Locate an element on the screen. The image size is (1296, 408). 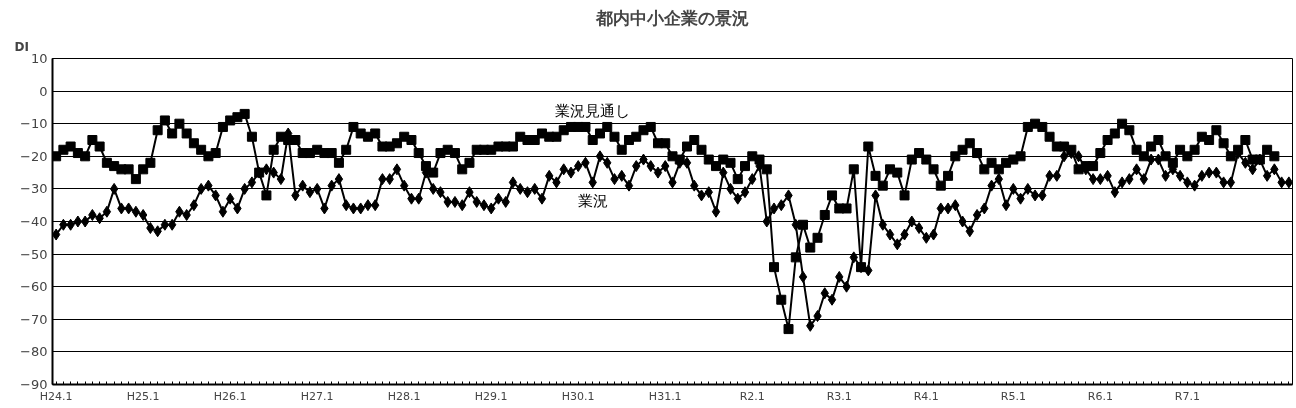
x-tick-label: R2.1 is located at coordinates (752, 396).